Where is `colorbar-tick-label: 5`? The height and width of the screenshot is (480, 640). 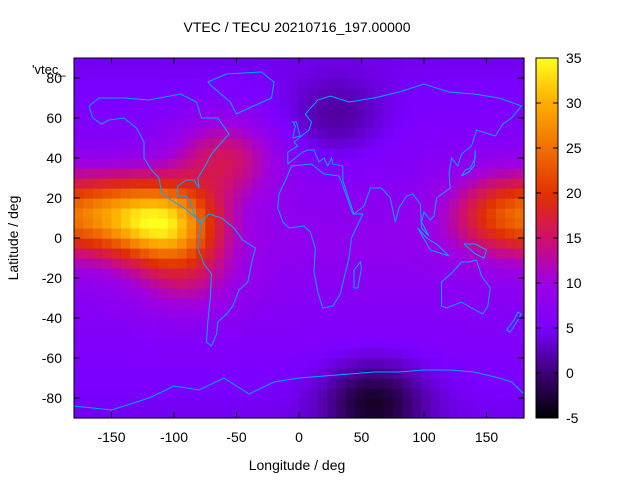 colorbar-tick-label: 5 is located at coordinates (570, 328).